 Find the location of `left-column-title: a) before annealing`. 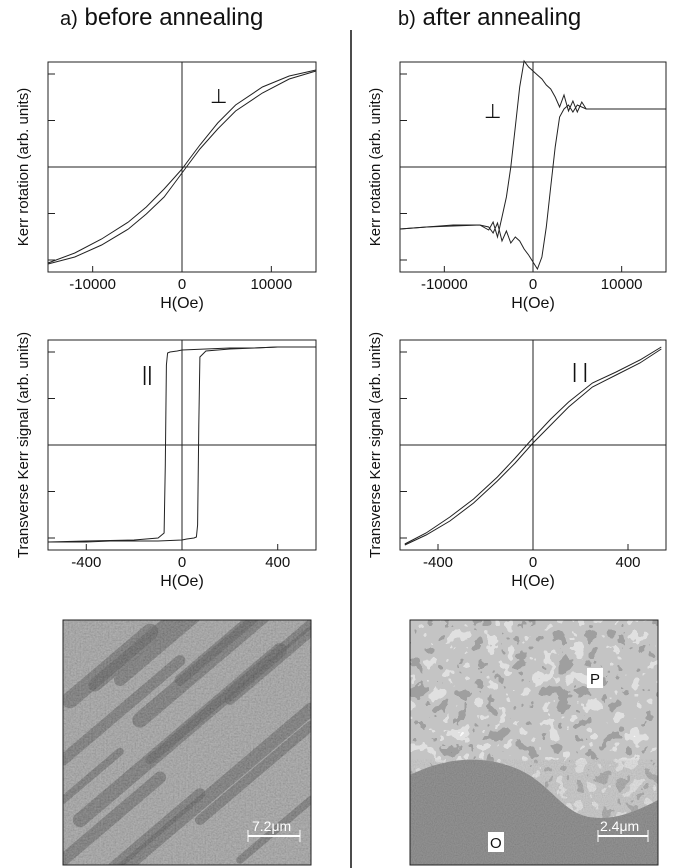

left-column-title: a) before annealing is located at coordinates (161, 18).